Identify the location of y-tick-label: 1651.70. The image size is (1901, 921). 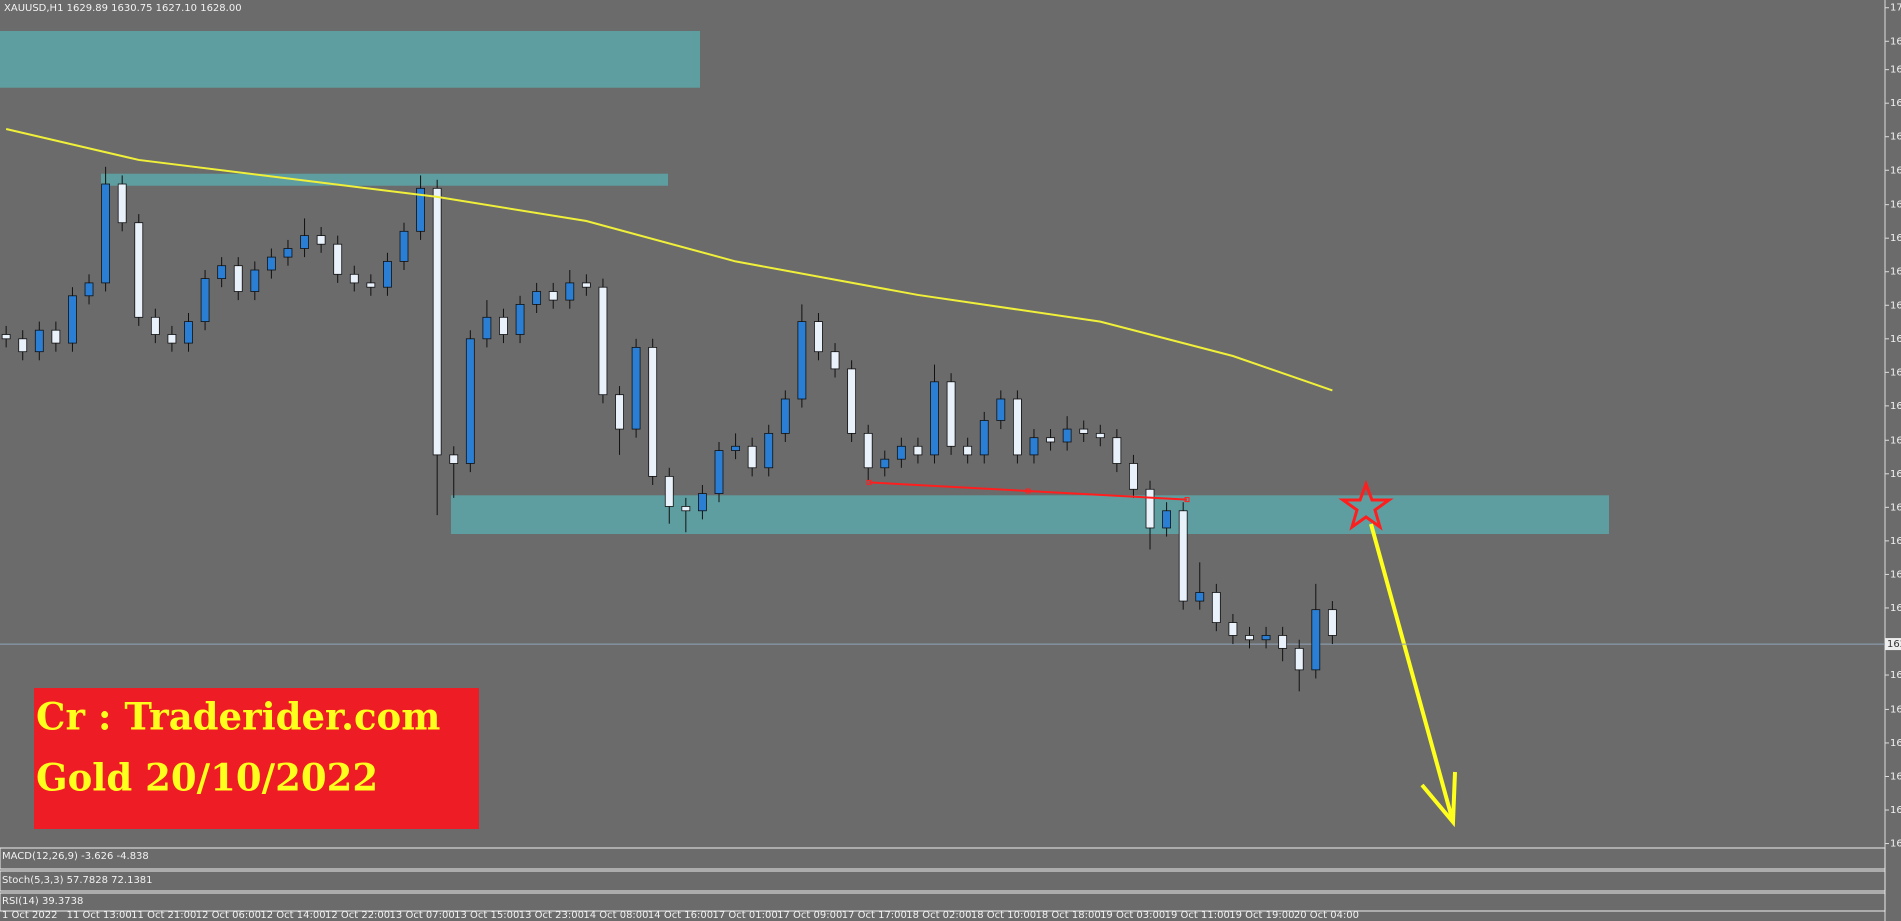
(1895, 440).